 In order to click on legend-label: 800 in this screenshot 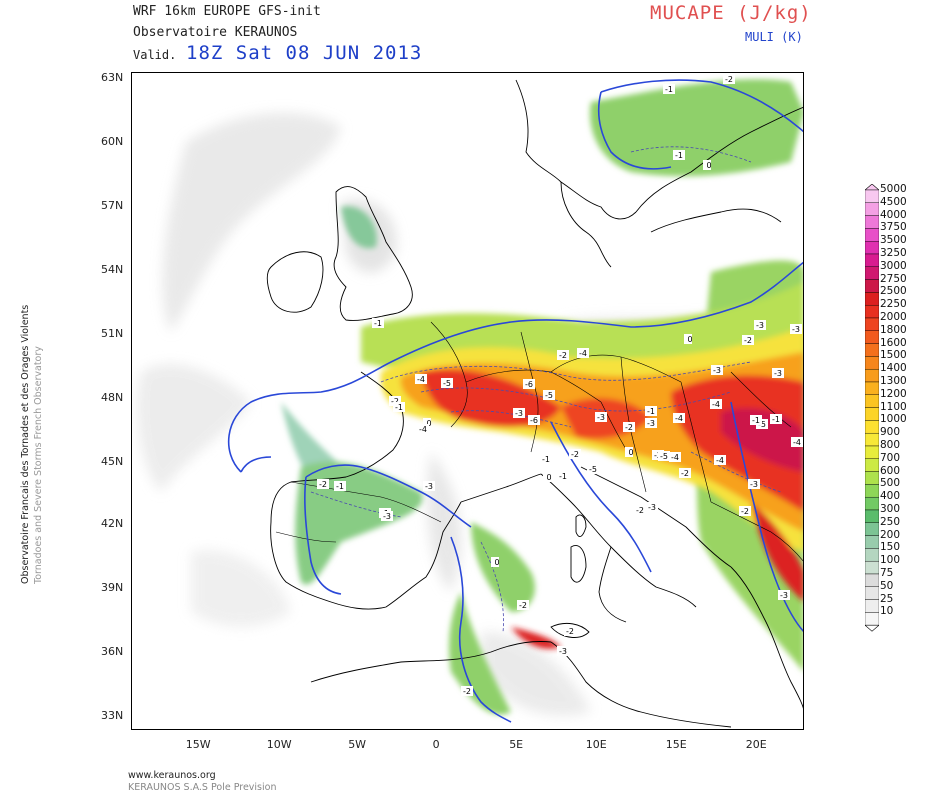, I will do `click(890, 444)`.